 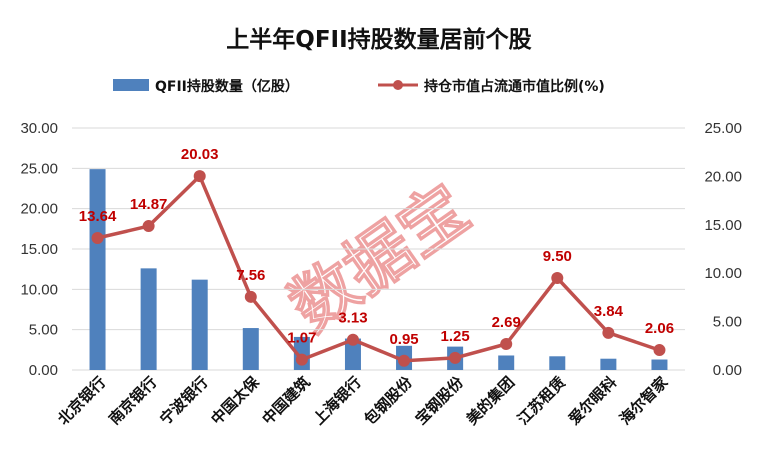 I want to click on data-label: 7.56, so click(x=250, y=275).